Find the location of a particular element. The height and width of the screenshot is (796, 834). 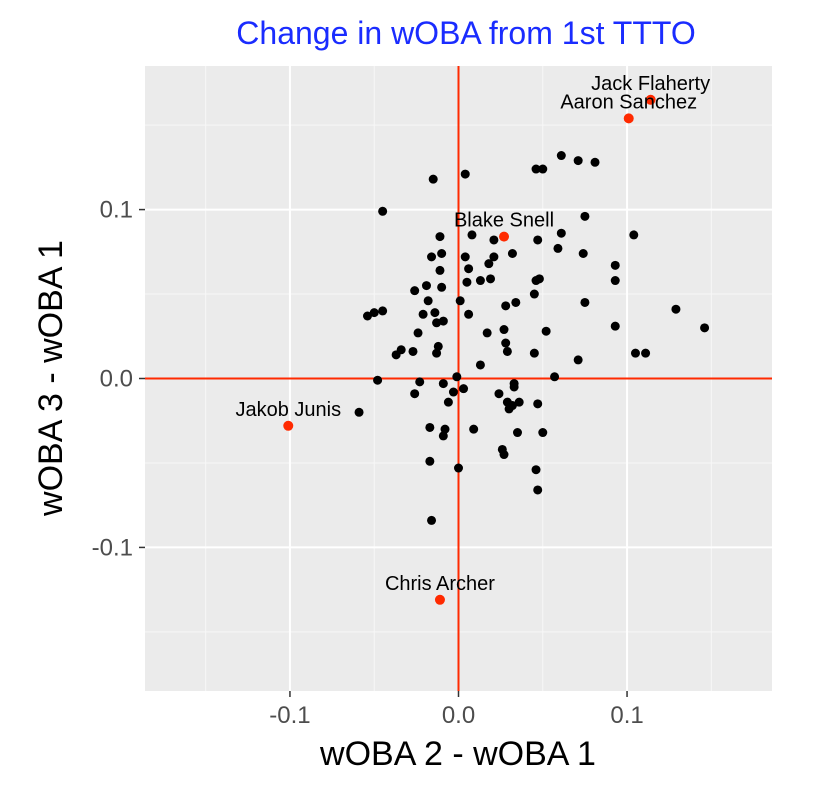

point-label: Blake Snell is located at coordinates (504, 221).